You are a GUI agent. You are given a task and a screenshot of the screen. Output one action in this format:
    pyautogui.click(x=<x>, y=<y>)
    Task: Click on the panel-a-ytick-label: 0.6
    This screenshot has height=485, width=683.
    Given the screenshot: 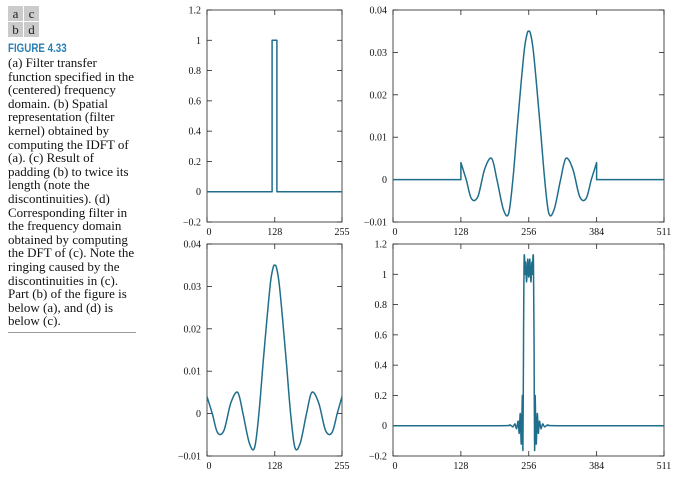 What is the action you would take?
    pyautogui.click(x=195, y=101)
    